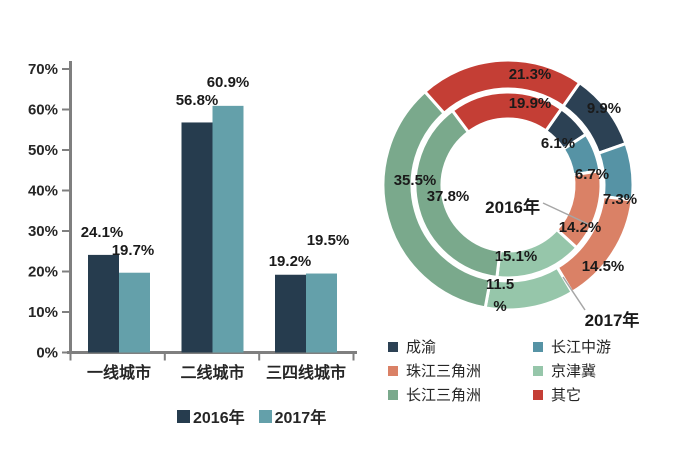 The height and width of the screenshot is (450, 700). I want to click on legend-label: 珠江三角洲, so click(444, 371).